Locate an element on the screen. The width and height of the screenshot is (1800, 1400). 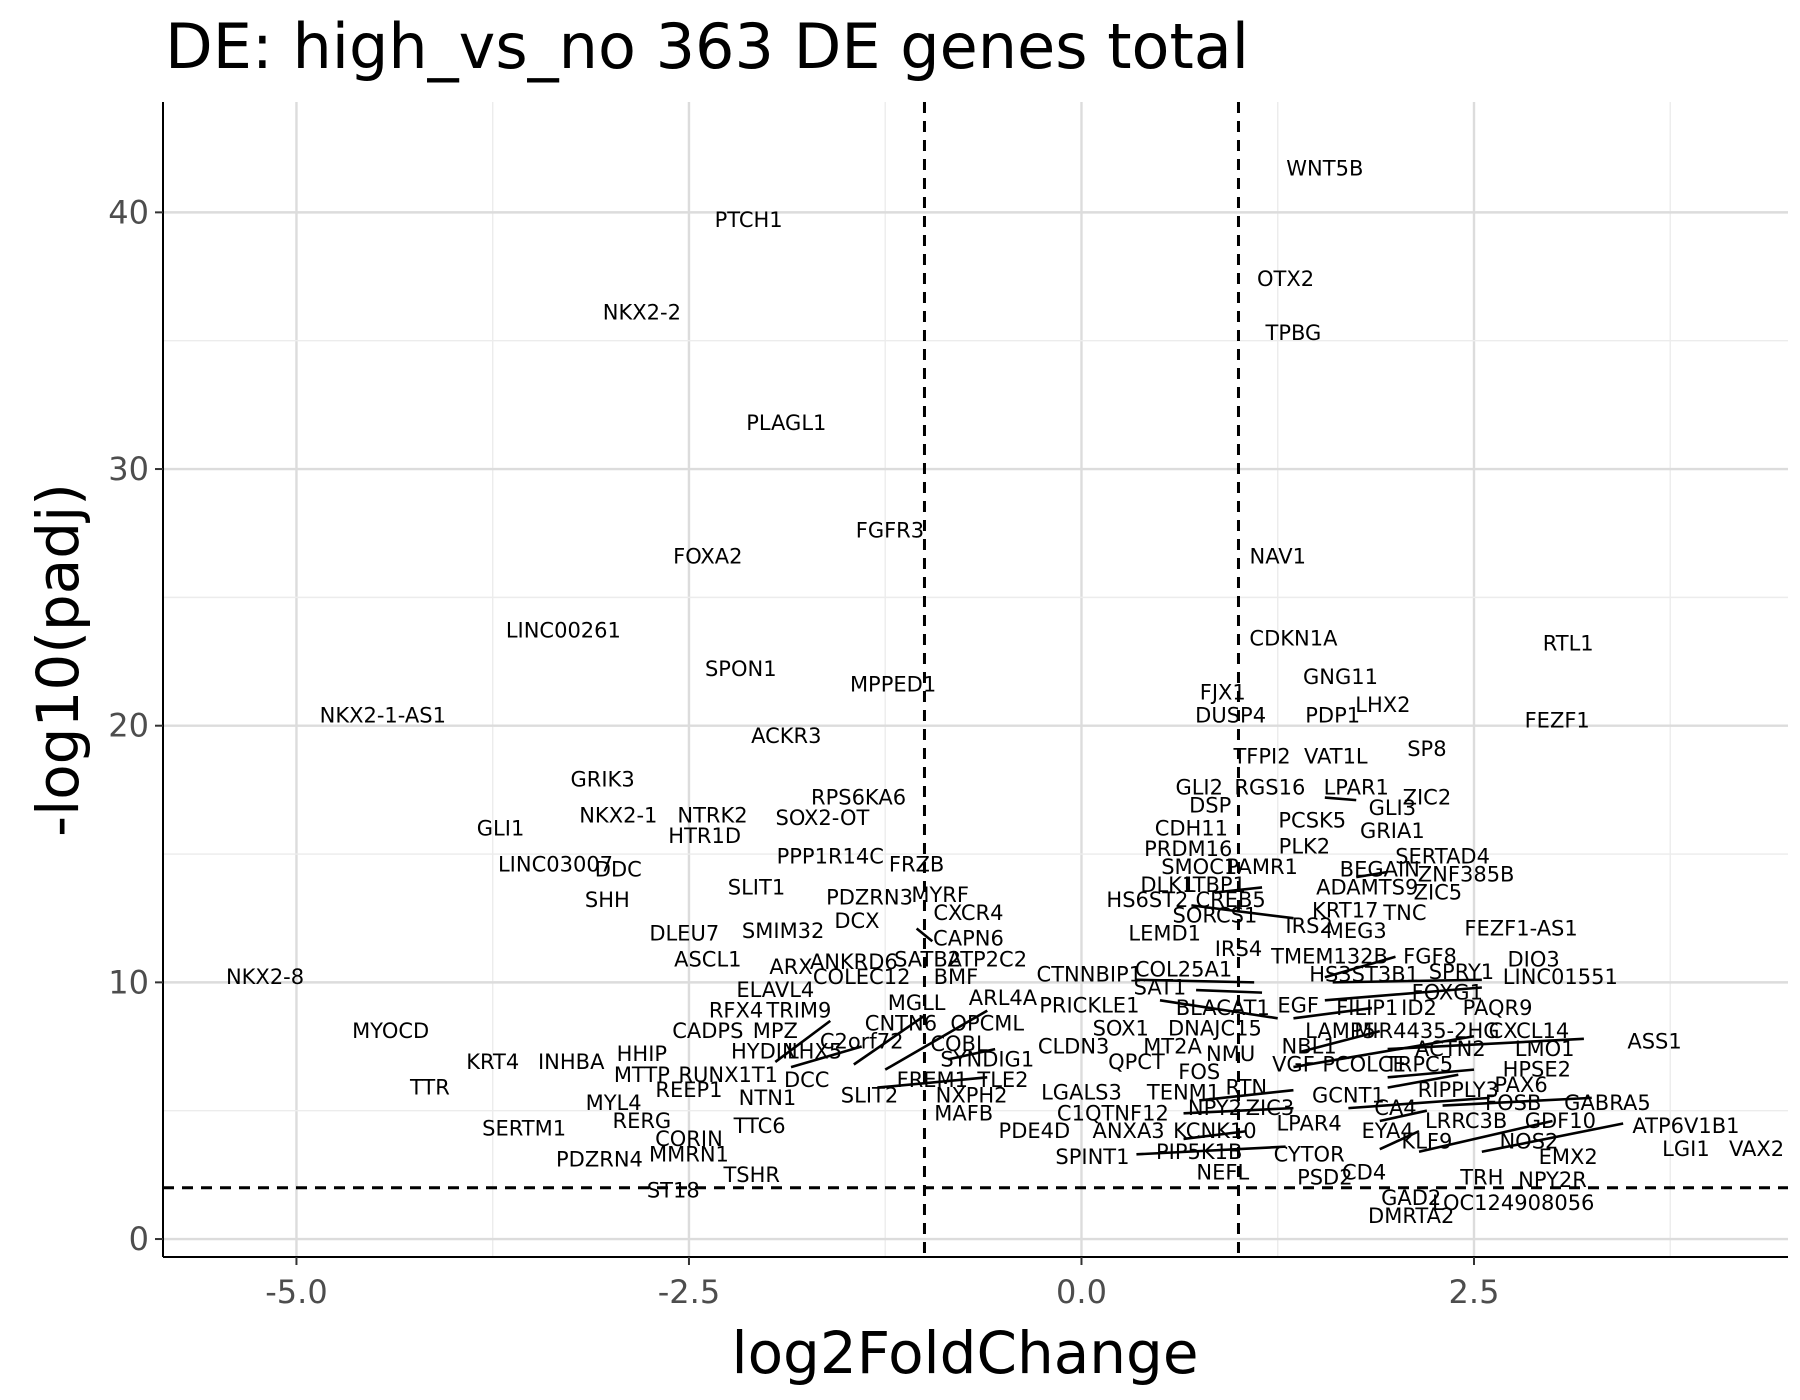
gene-label: SLIT2 is located at coordinates (869, 1095).